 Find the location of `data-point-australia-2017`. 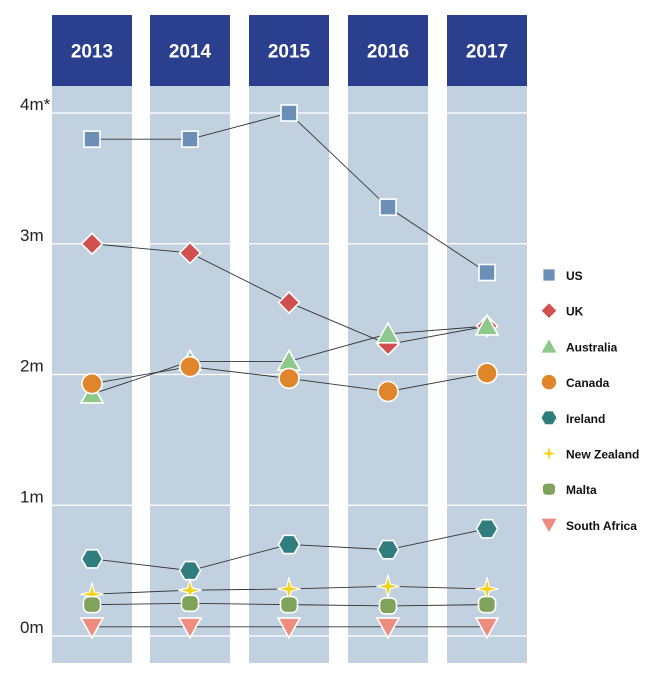

data-point-australia-2017 is located at coordinates (487, 324).